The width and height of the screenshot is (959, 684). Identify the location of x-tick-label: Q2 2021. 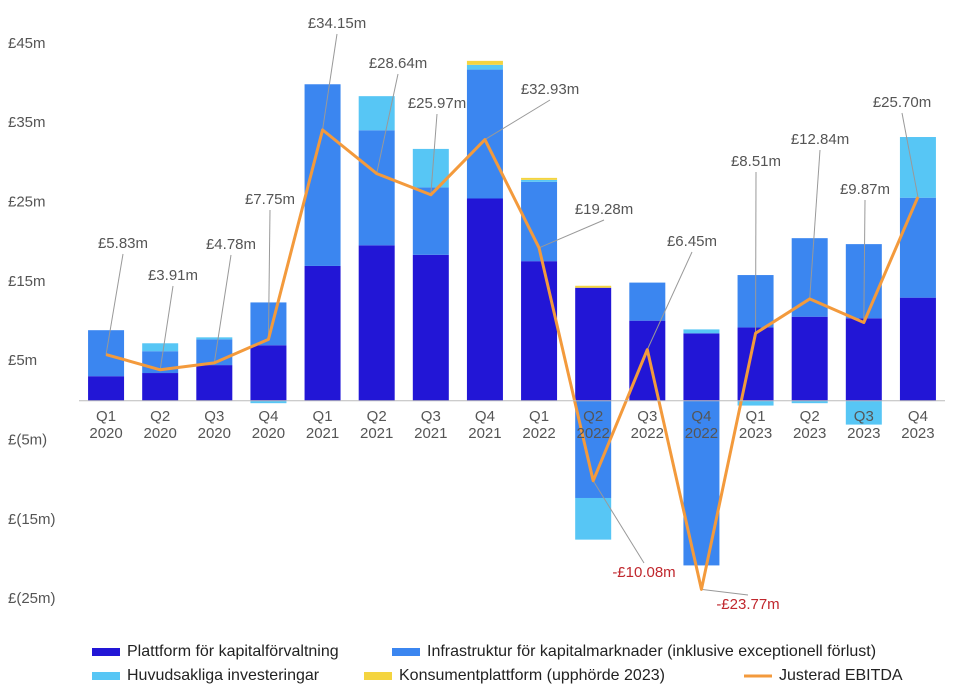
(377, 424).